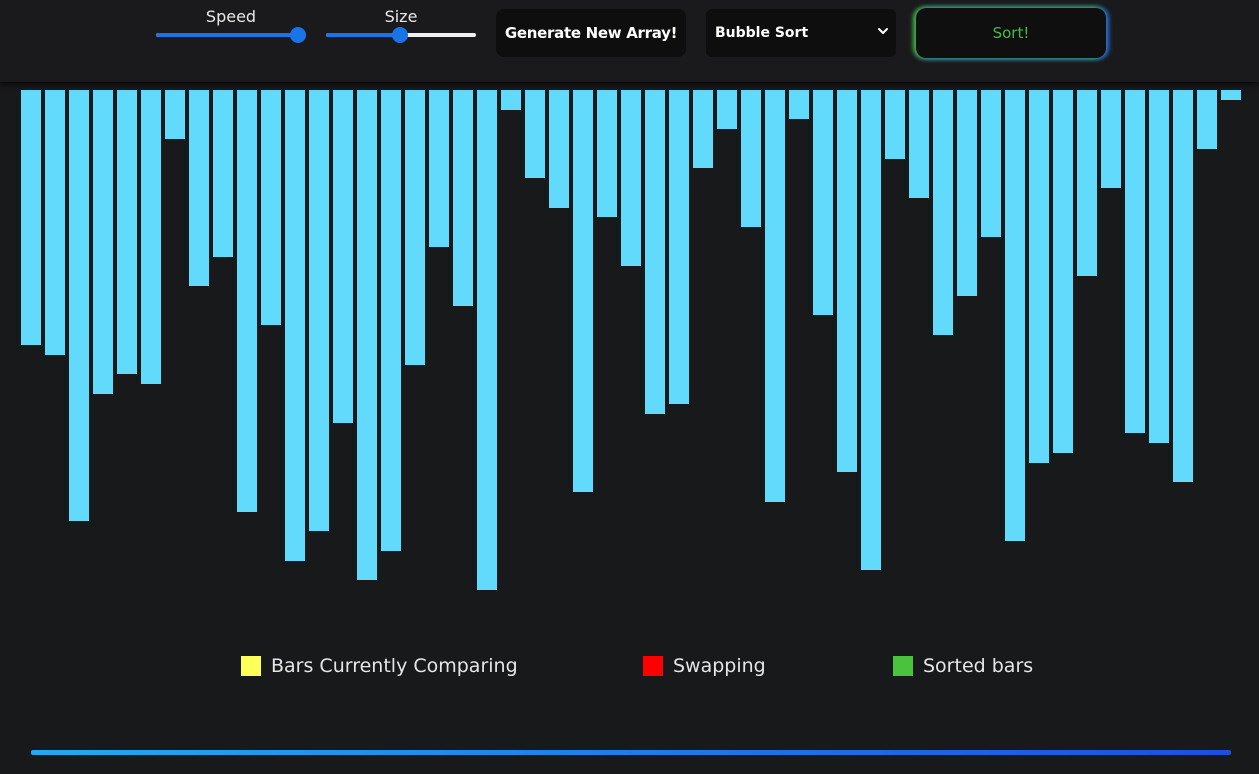 Image resolution: width=1259 pixels, height=774 pixels. I want to click on generate-array-button: Generate New Array!, so click(591, 33).